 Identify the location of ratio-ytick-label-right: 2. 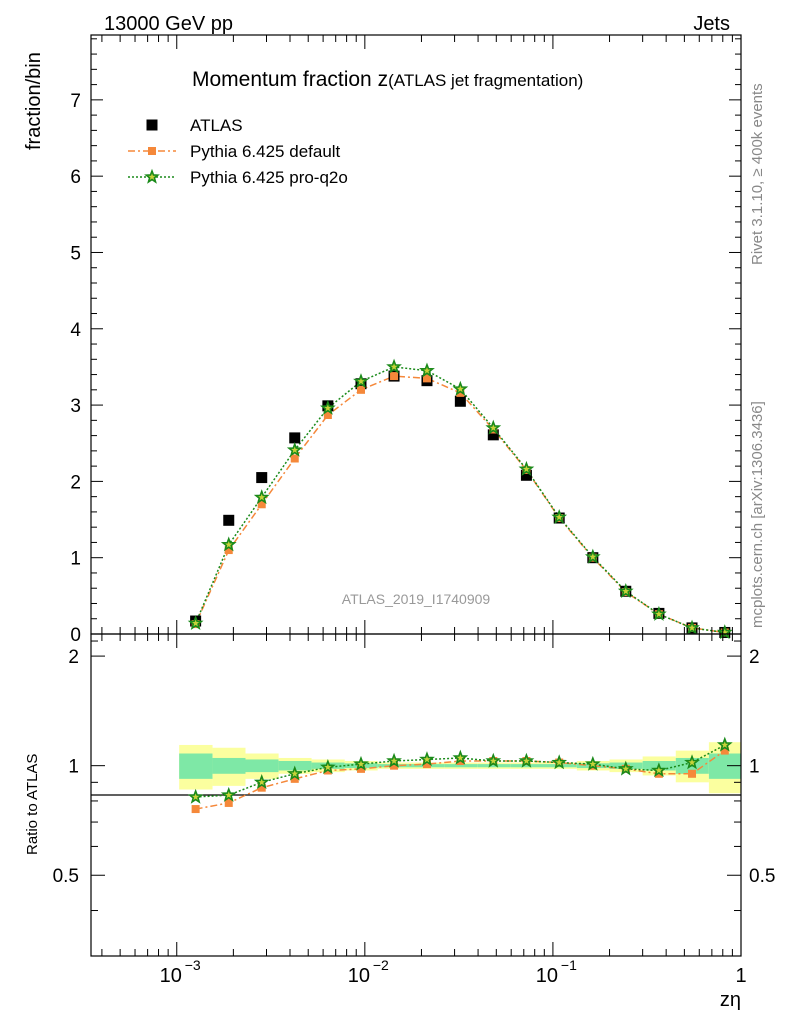
(754, 657).